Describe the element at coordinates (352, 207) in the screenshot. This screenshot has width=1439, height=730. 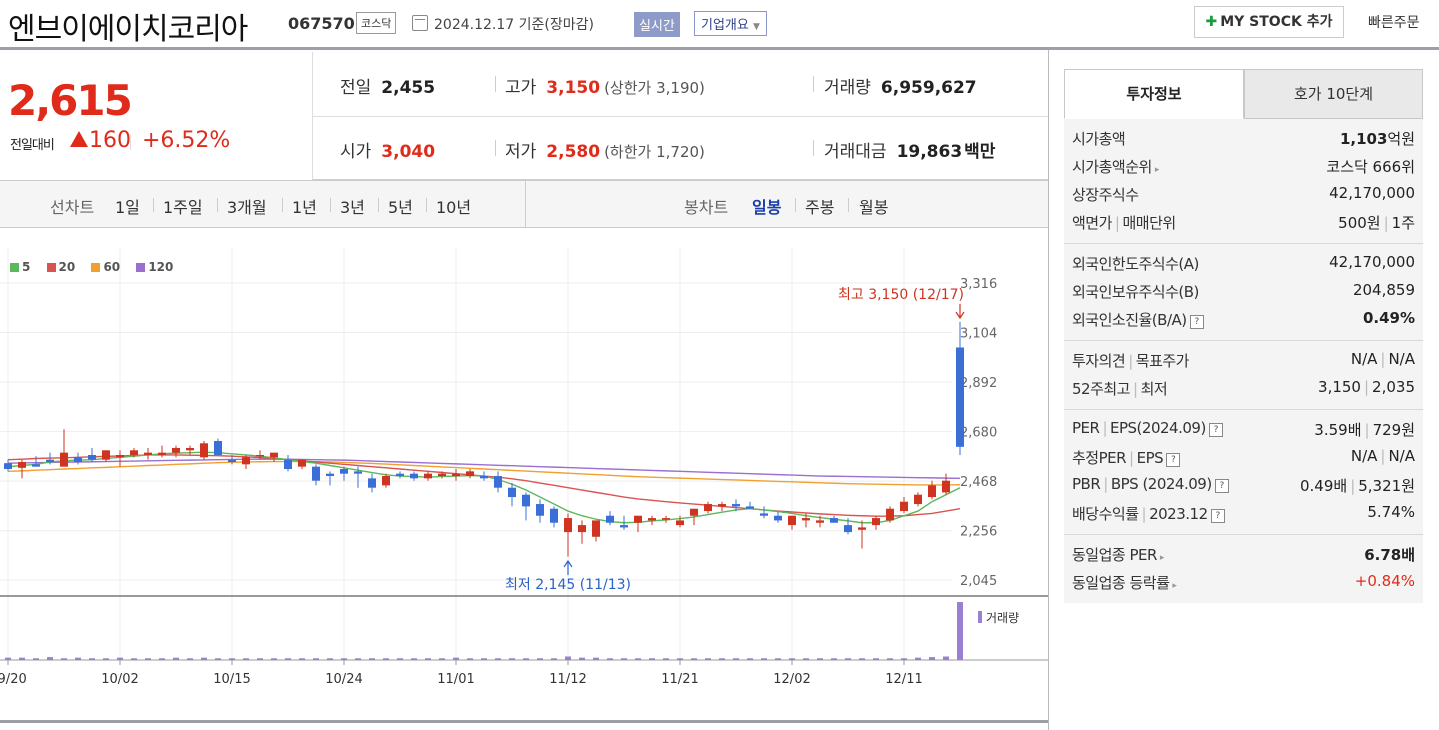
I see `period-3y: 3년` at that location.